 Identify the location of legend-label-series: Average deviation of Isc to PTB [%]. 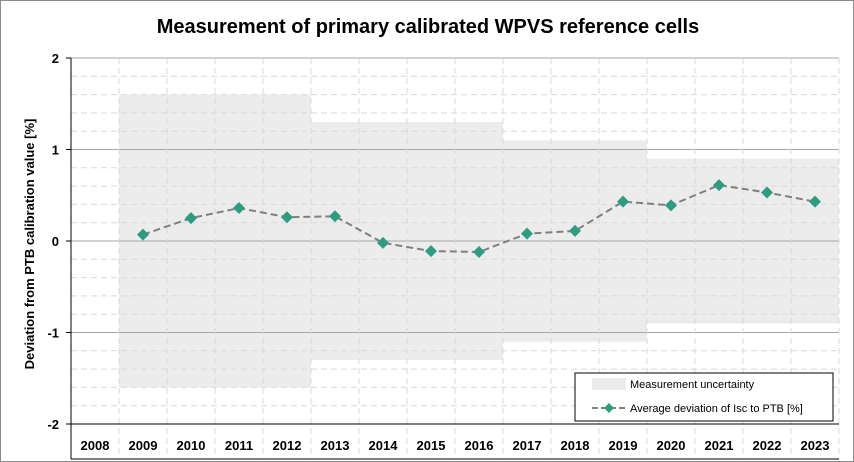
(716, 409).